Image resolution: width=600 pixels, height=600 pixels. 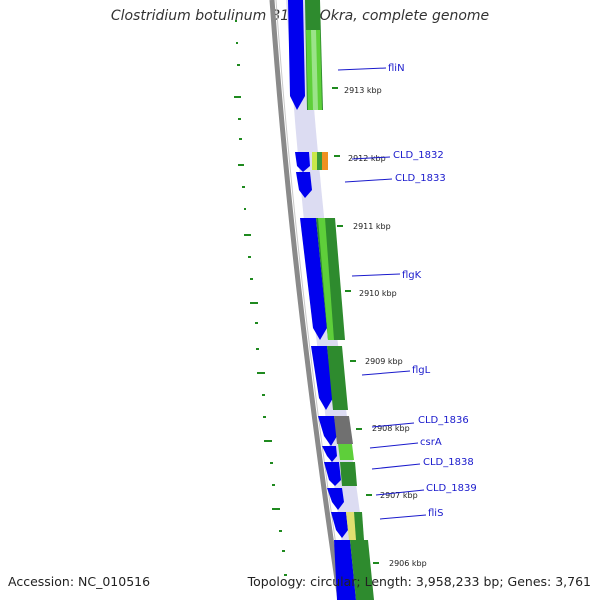 I want to click on tick-label: 2908 kbp, so click(x=391, y=428).